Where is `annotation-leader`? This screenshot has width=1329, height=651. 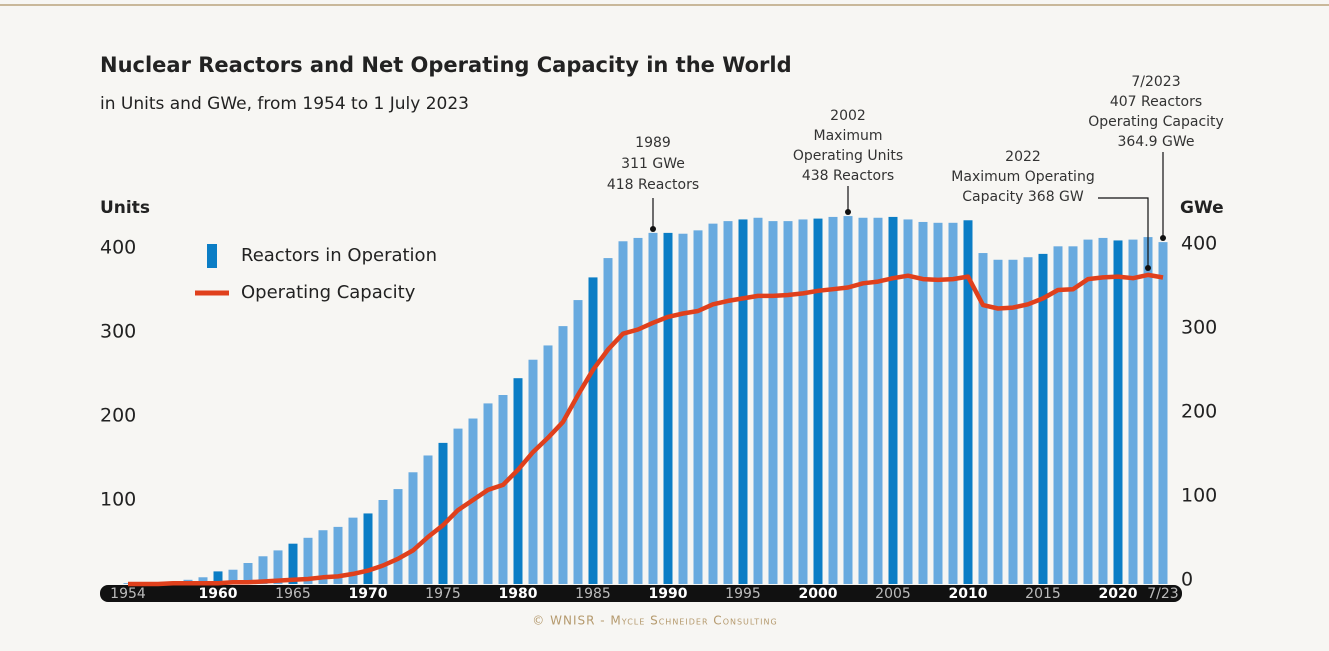 annotation-leader is located at coordinates (1123, 232).